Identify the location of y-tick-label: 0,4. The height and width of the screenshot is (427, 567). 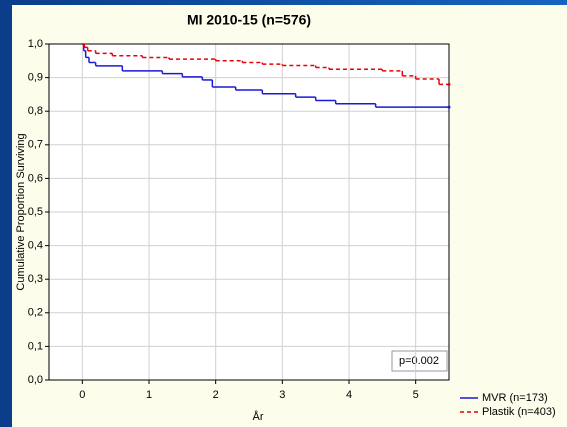
(35, 246).